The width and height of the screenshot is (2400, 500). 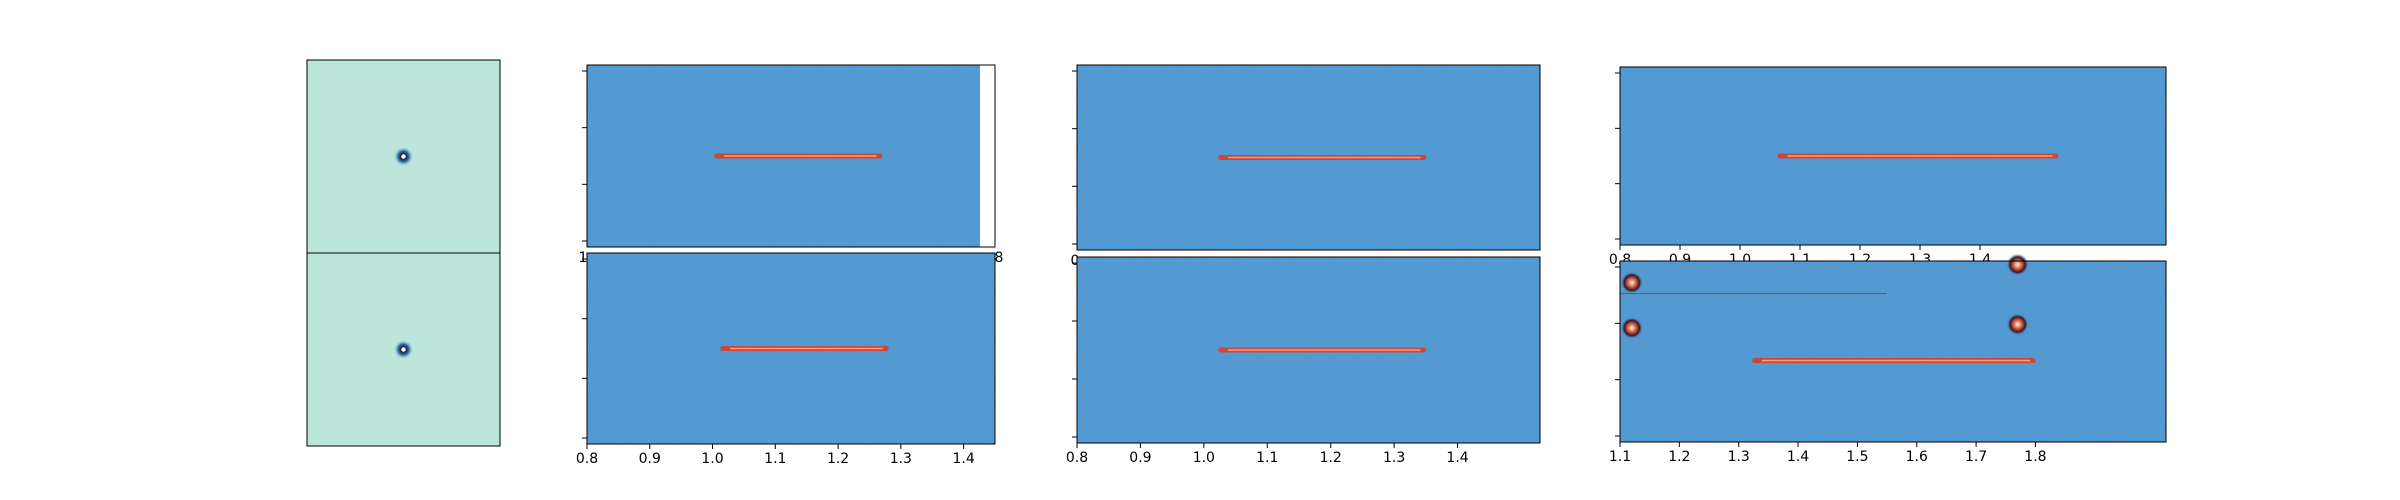 I want to click on panel-col2-top: 0, so click(x=1306, y=166).